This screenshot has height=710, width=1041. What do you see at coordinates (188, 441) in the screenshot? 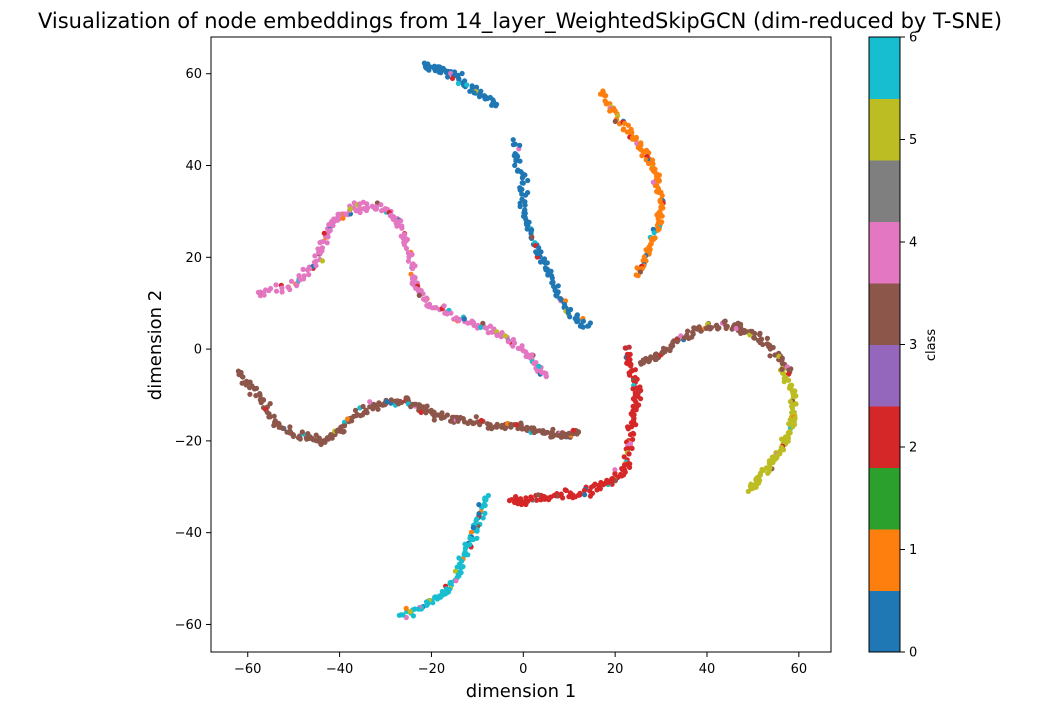
I see `y-tick-label: −20` at bounding box center [188, 441].